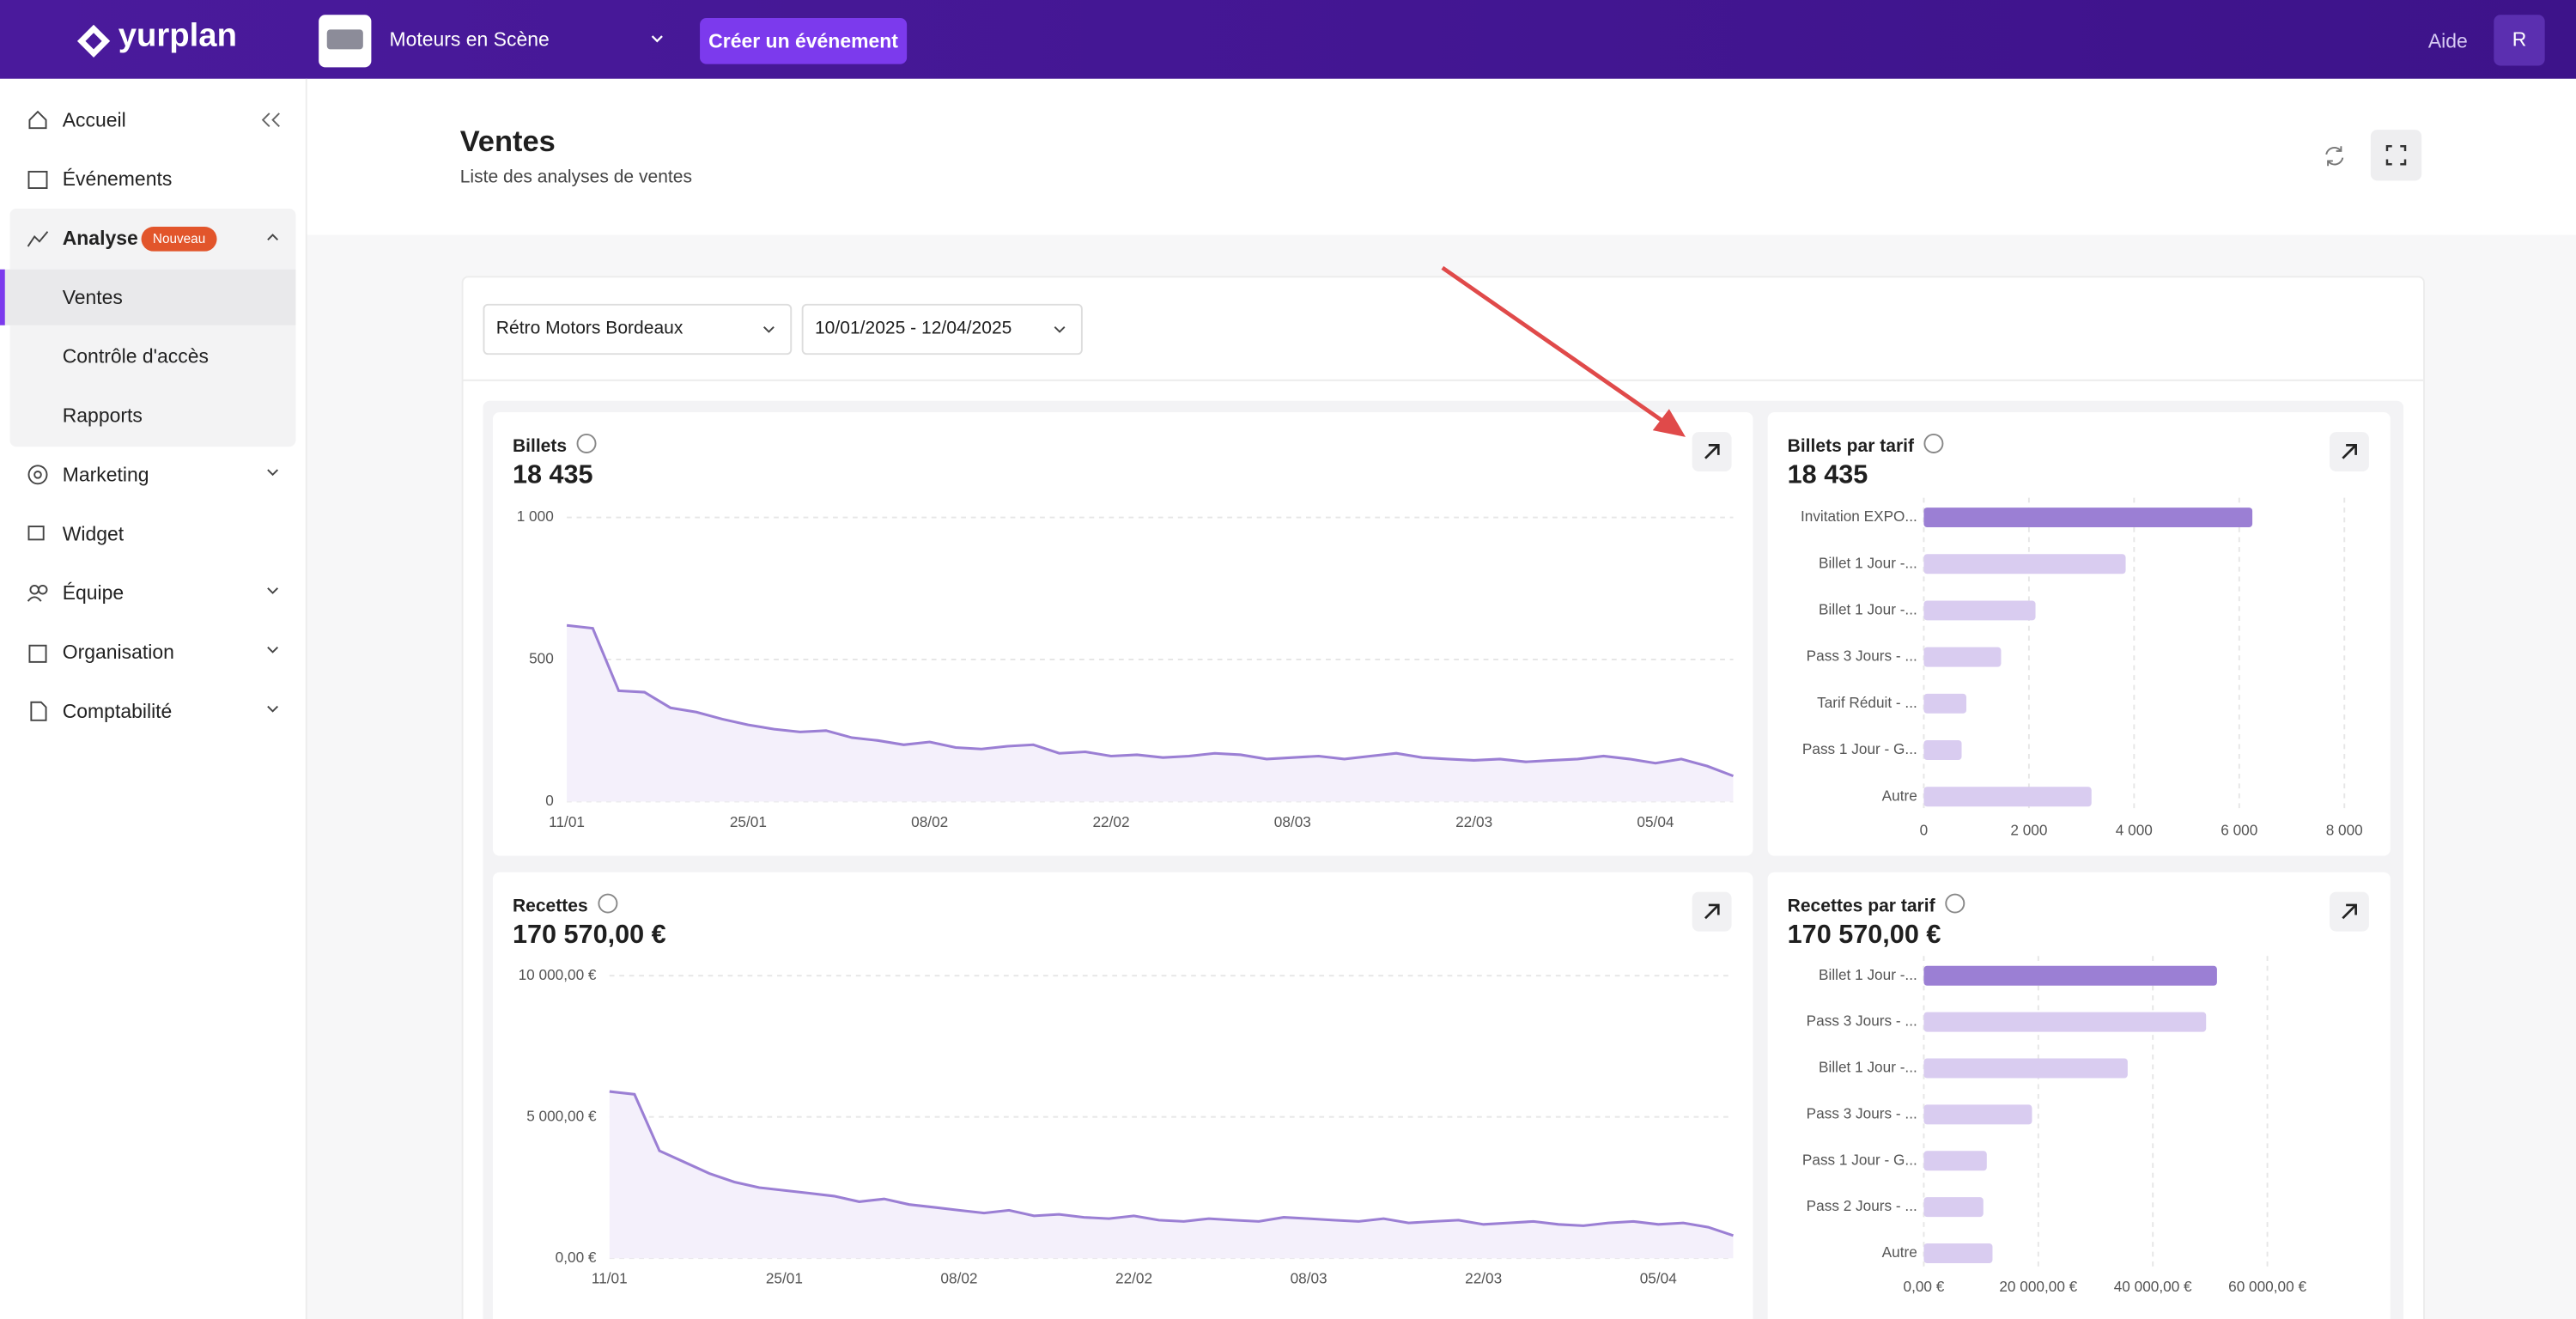 The image size is (2576, 1319). I want to click on logo: yurplan, so click(177, 36).